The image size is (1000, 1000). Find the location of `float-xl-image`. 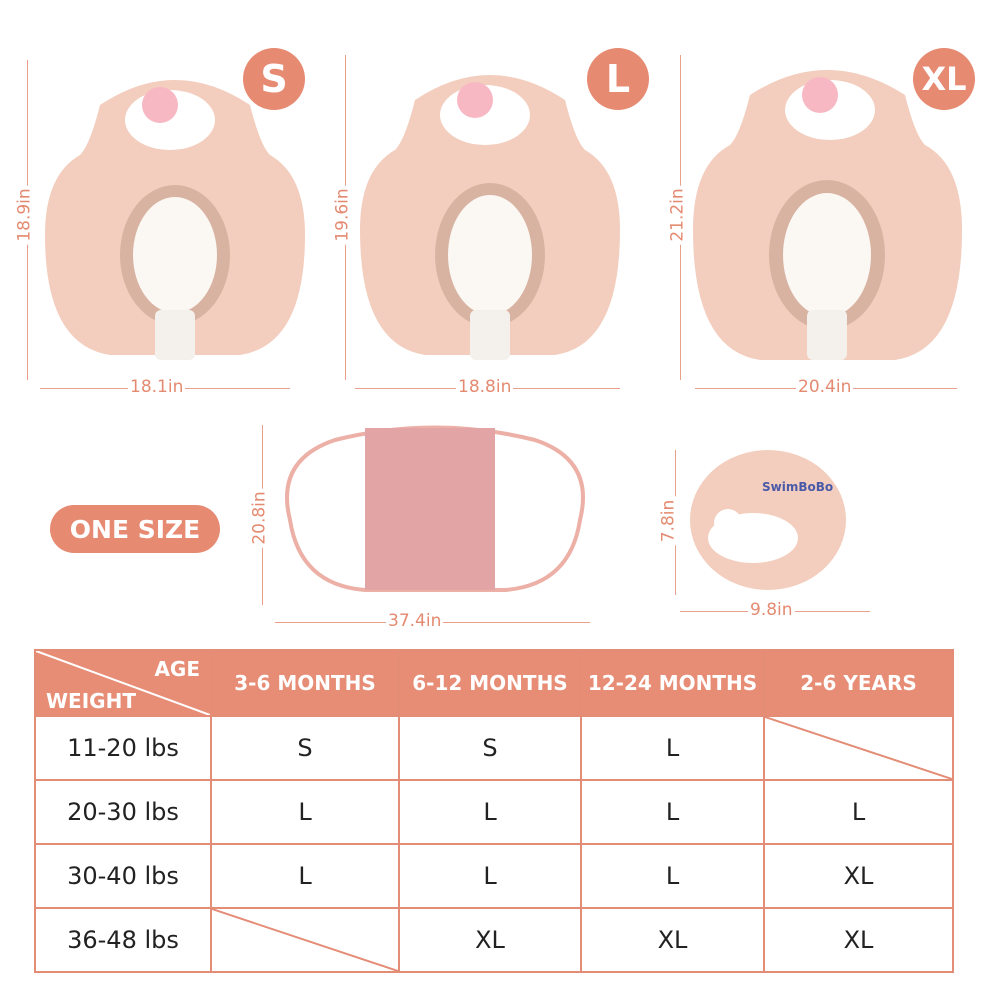

float-xl-image is located at coordinates (827, 215).